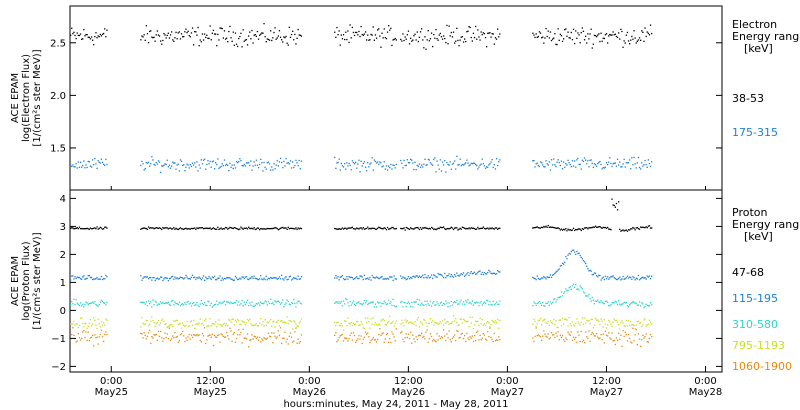 The width and height of the screenshot is (800, 410). What do you see at coordinates (111, 381) in the screenshot?
I see `x-tick-label-0: 0:00` at bounding box center [111, 381].